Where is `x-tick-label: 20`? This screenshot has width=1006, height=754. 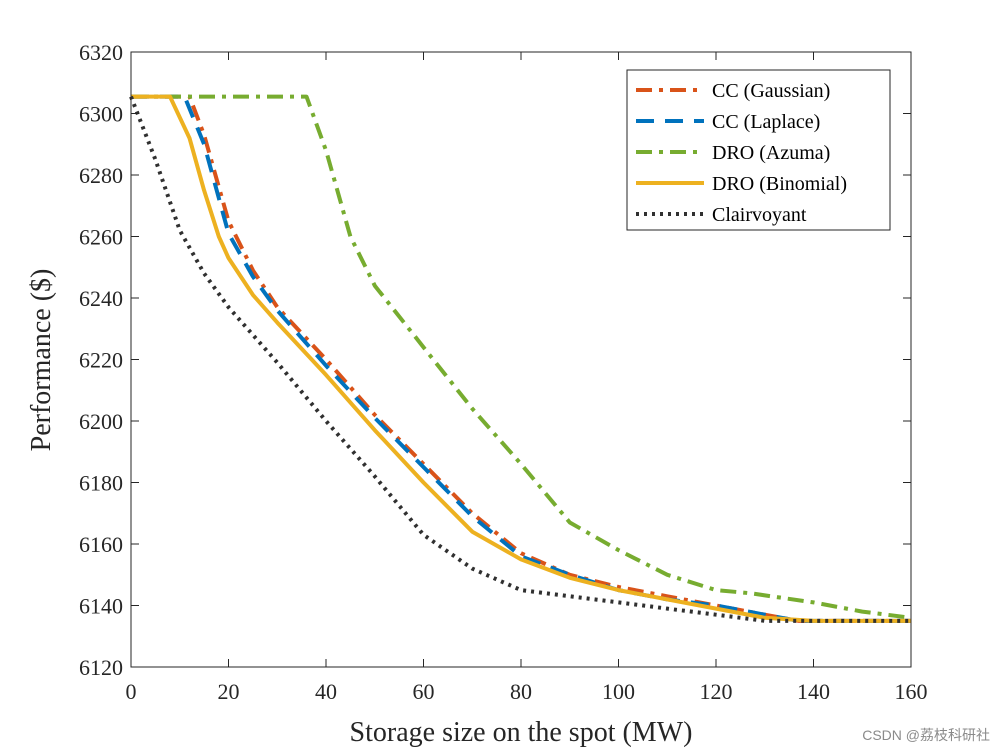 x-tick-label: 20 is located at coordinates (229, 691).